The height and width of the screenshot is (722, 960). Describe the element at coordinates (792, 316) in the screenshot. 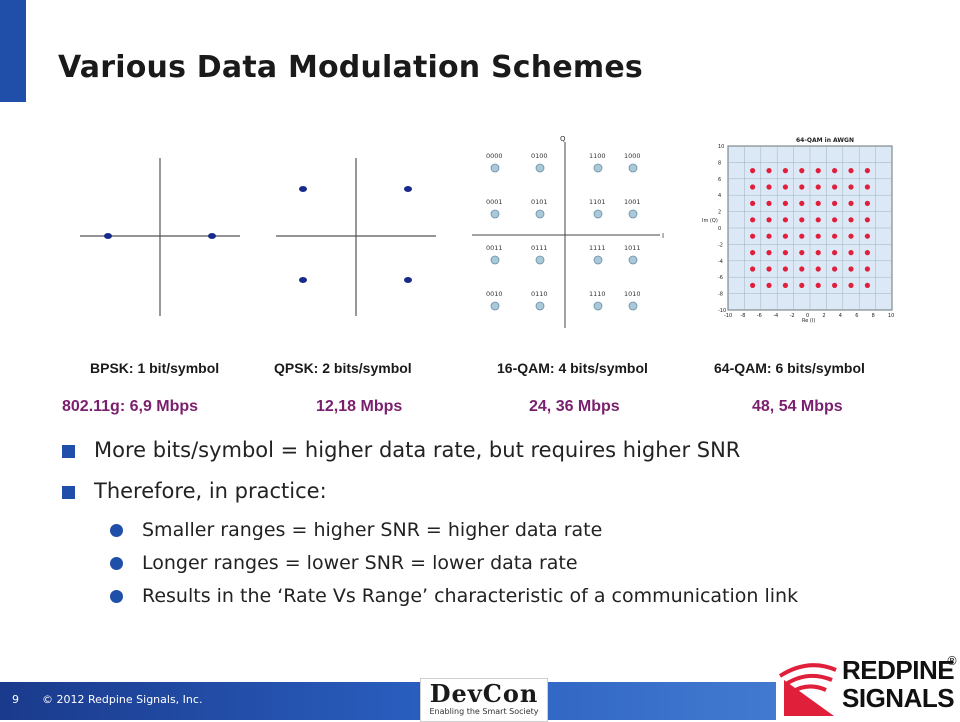

I see `qam64-x-tick: -2` at that location.